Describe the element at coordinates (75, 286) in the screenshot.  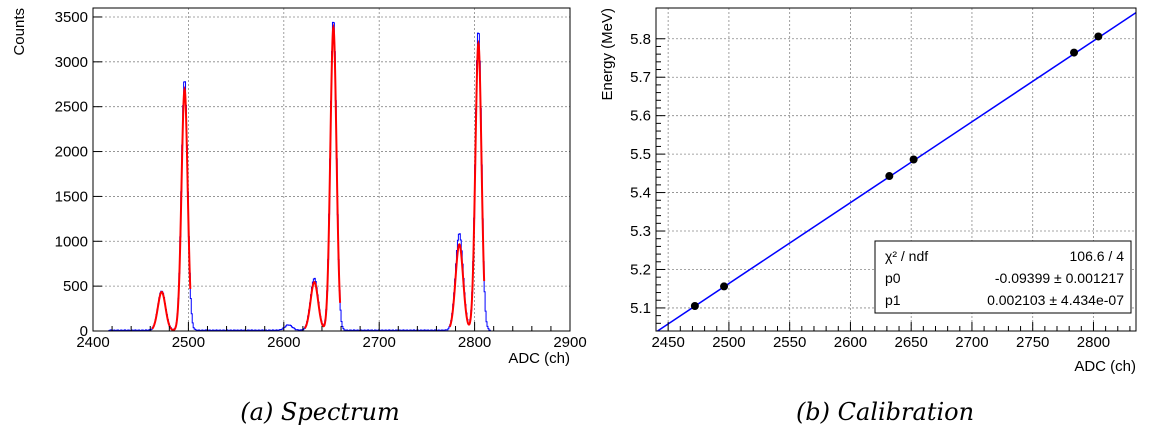
I see `spectrum-y-tick-label: 500` at that location.